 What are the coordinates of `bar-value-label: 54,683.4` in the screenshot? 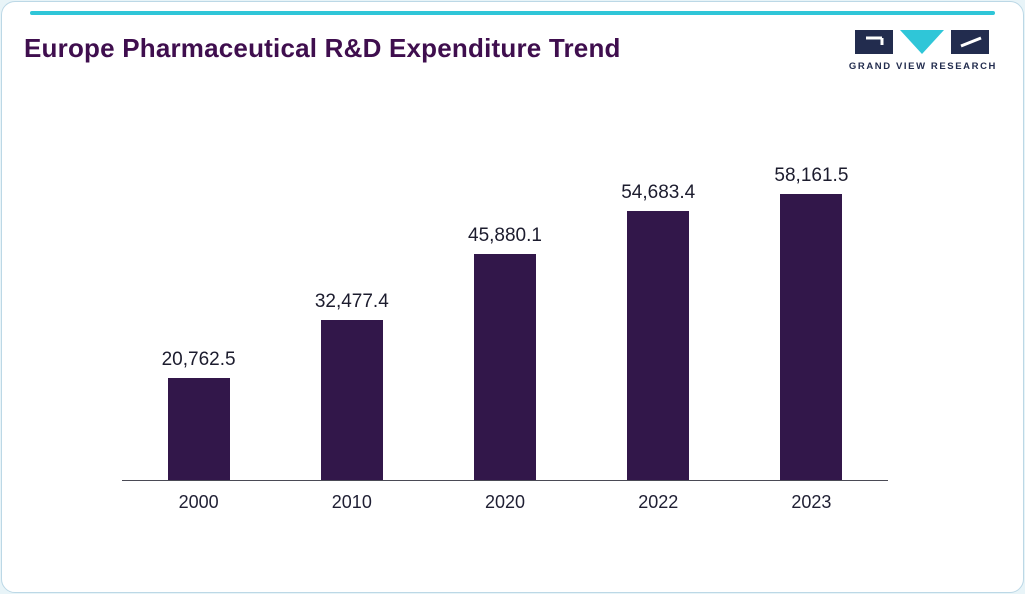 It's located at (658, 193).